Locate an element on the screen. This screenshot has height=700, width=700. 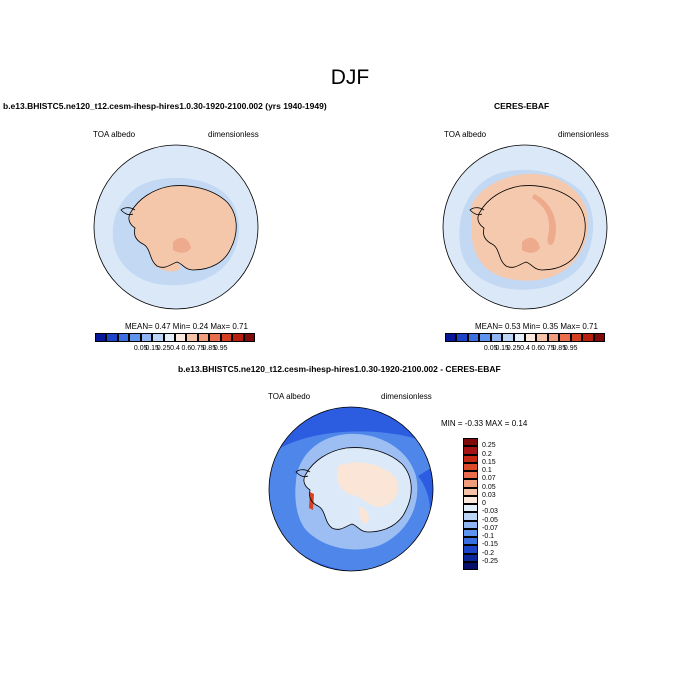
panel3-colorbar-tick-label: -0.03 is located at coordinates (490, 512).